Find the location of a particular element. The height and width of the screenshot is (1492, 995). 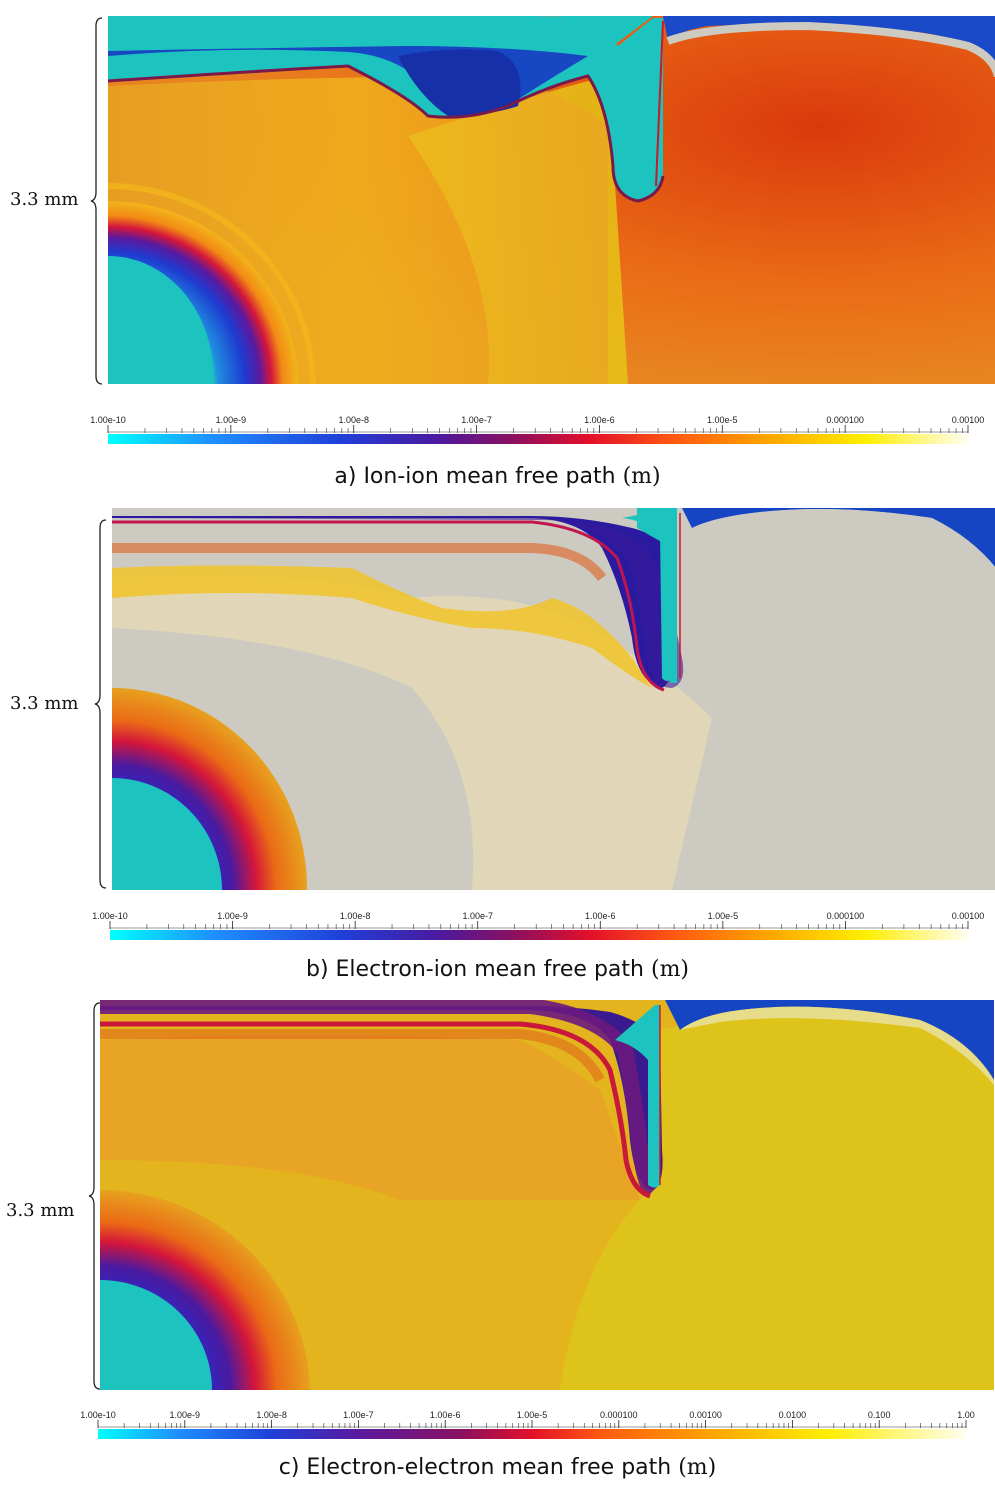

caption: b) Electron-ion mean free path (m) is located at coordinates (497, 969).